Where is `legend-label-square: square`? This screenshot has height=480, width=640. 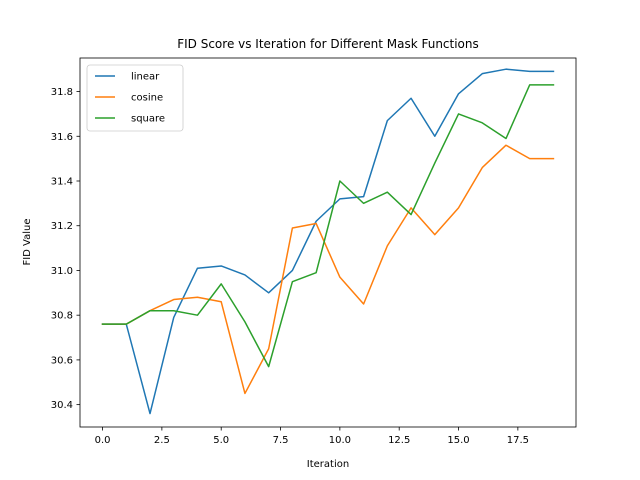 legend-label-square: square is located at coordinates (148, 119).